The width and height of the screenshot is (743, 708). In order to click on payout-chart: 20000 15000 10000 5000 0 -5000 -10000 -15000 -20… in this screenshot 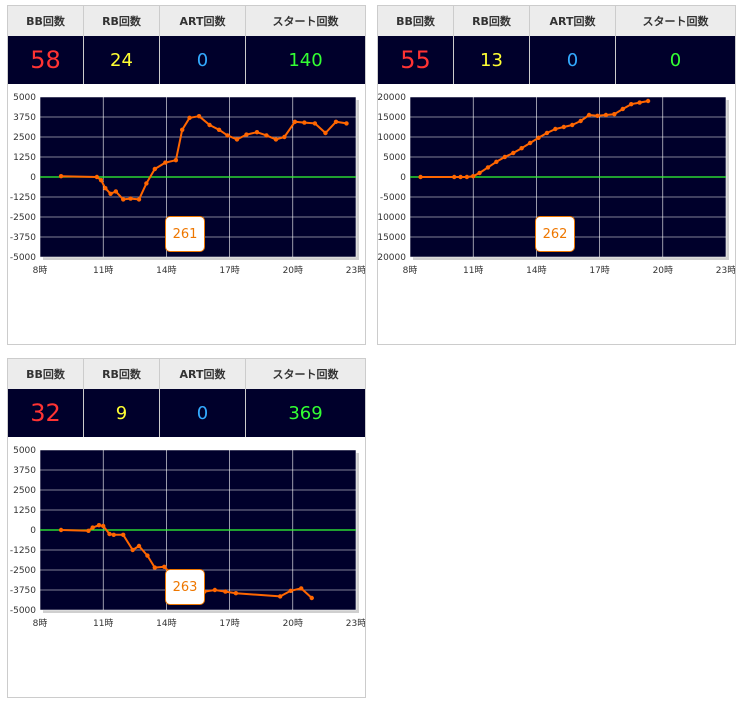, I will do `click(556, 184)`.